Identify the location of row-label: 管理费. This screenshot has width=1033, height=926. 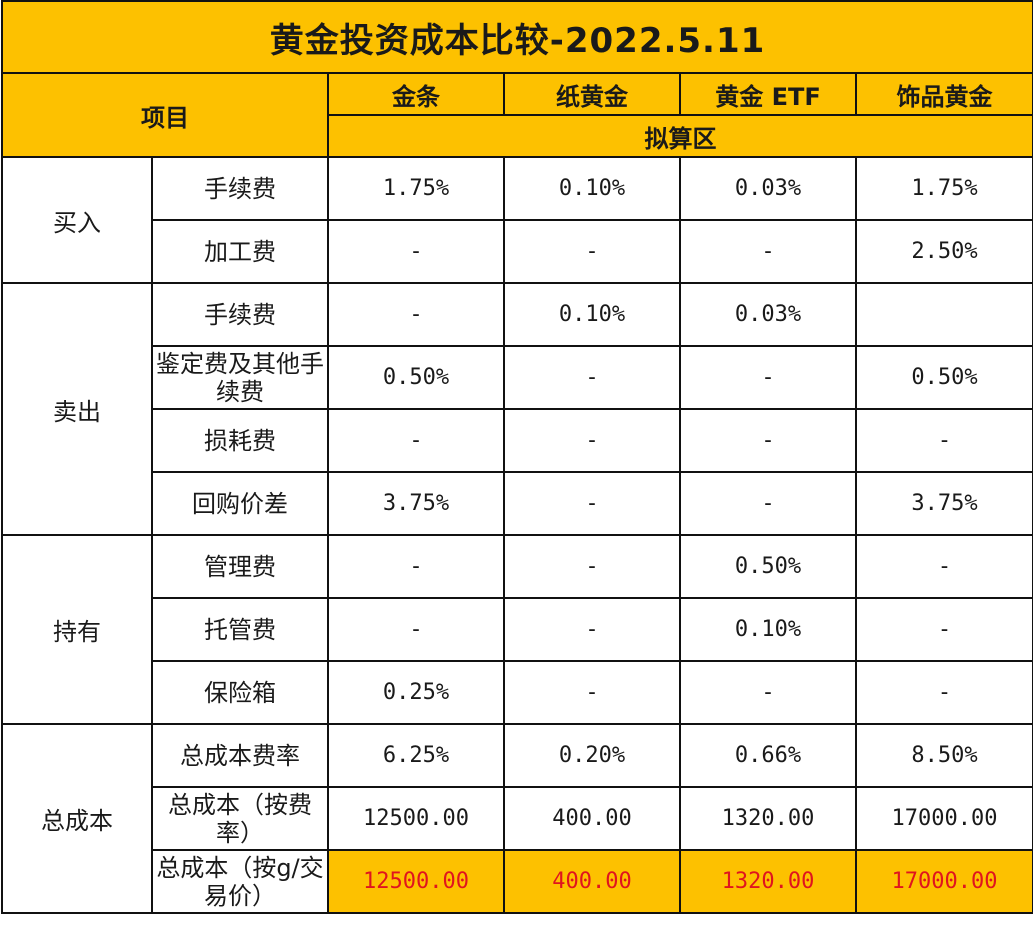
(240, 566).